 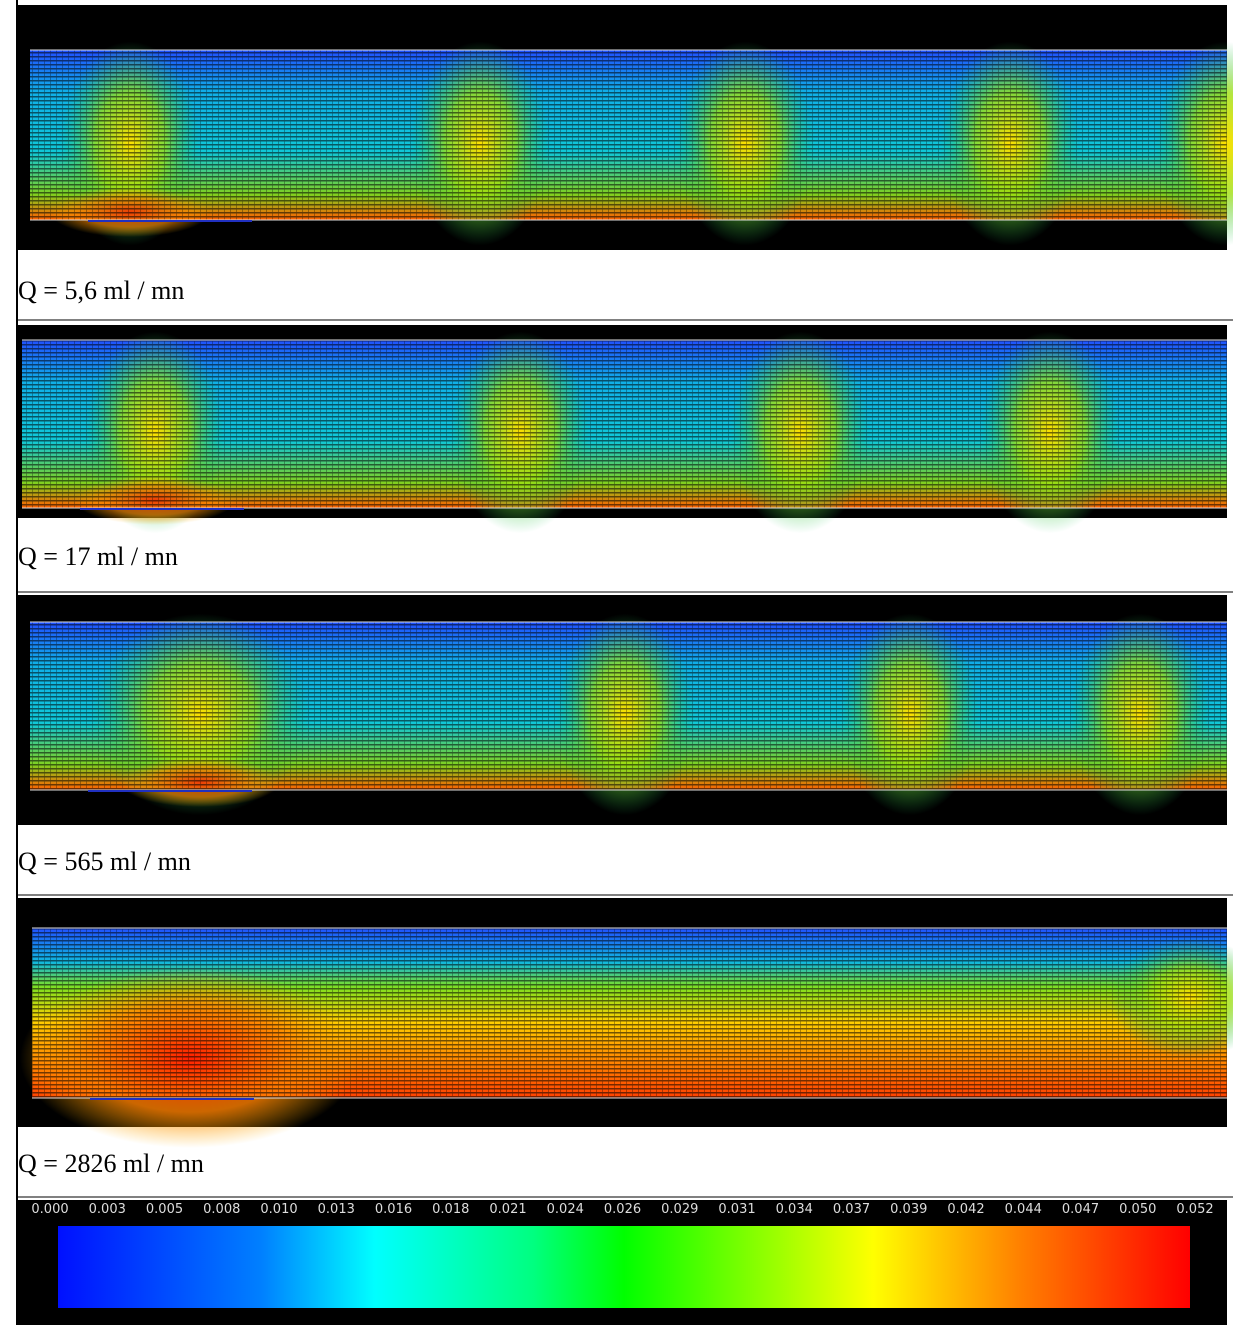 I want to click on colorbar-label: 0.050, so click(x=1137, y=1209).